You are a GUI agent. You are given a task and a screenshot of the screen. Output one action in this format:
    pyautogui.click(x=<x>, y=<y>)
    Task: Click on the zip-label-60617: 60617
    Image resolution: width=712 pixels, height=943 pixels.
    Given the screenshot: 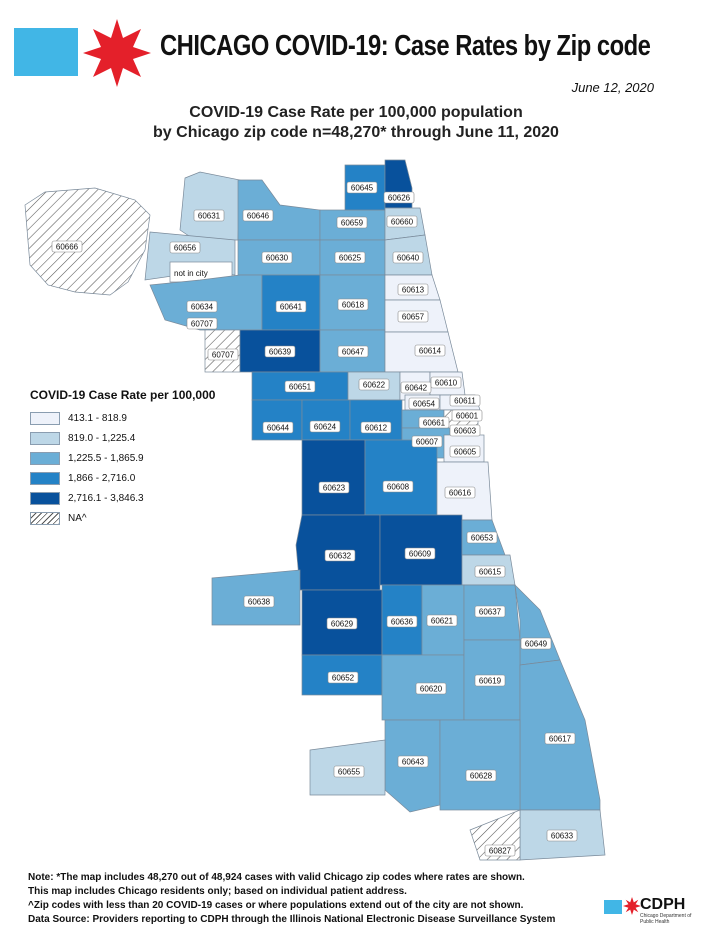 What is the action you would take?
    pyautogui.click(x=560, y=738)
    